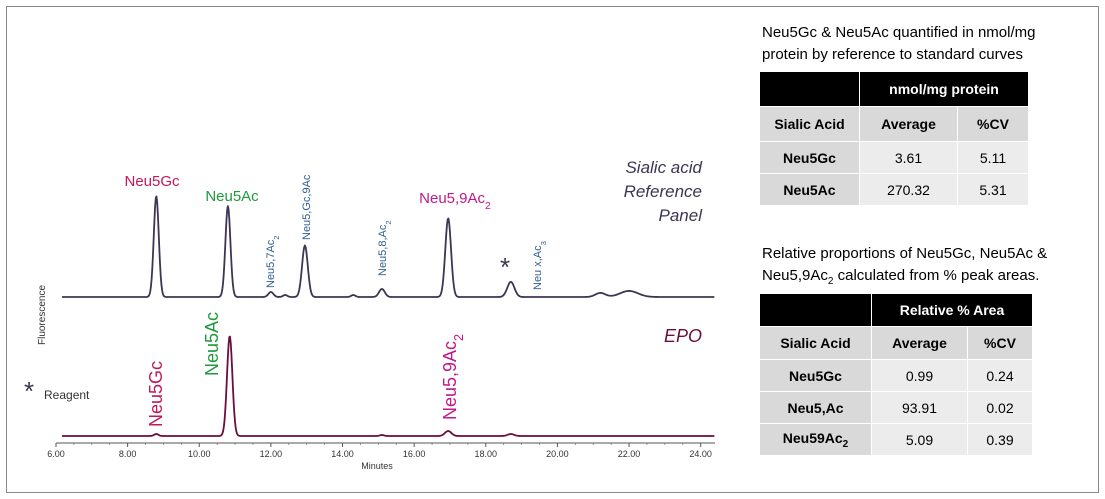  What do you see at coordinates (156, 394) in the screenshot?
I see `epo-peak-label: Neu5Gc` at bounding box center [156, 394].